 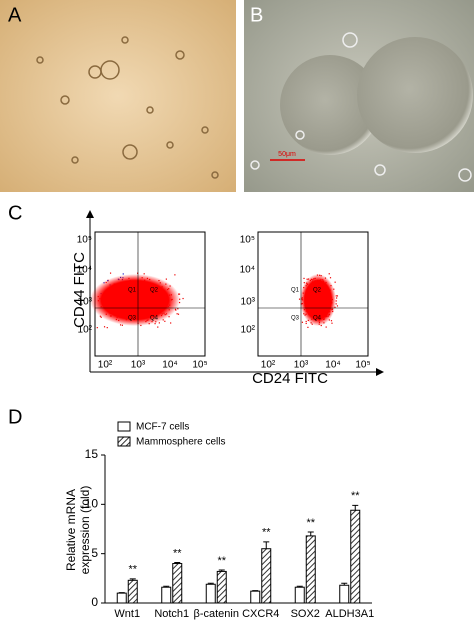 I want to click on mammosphere, so click(x=415, y=95).